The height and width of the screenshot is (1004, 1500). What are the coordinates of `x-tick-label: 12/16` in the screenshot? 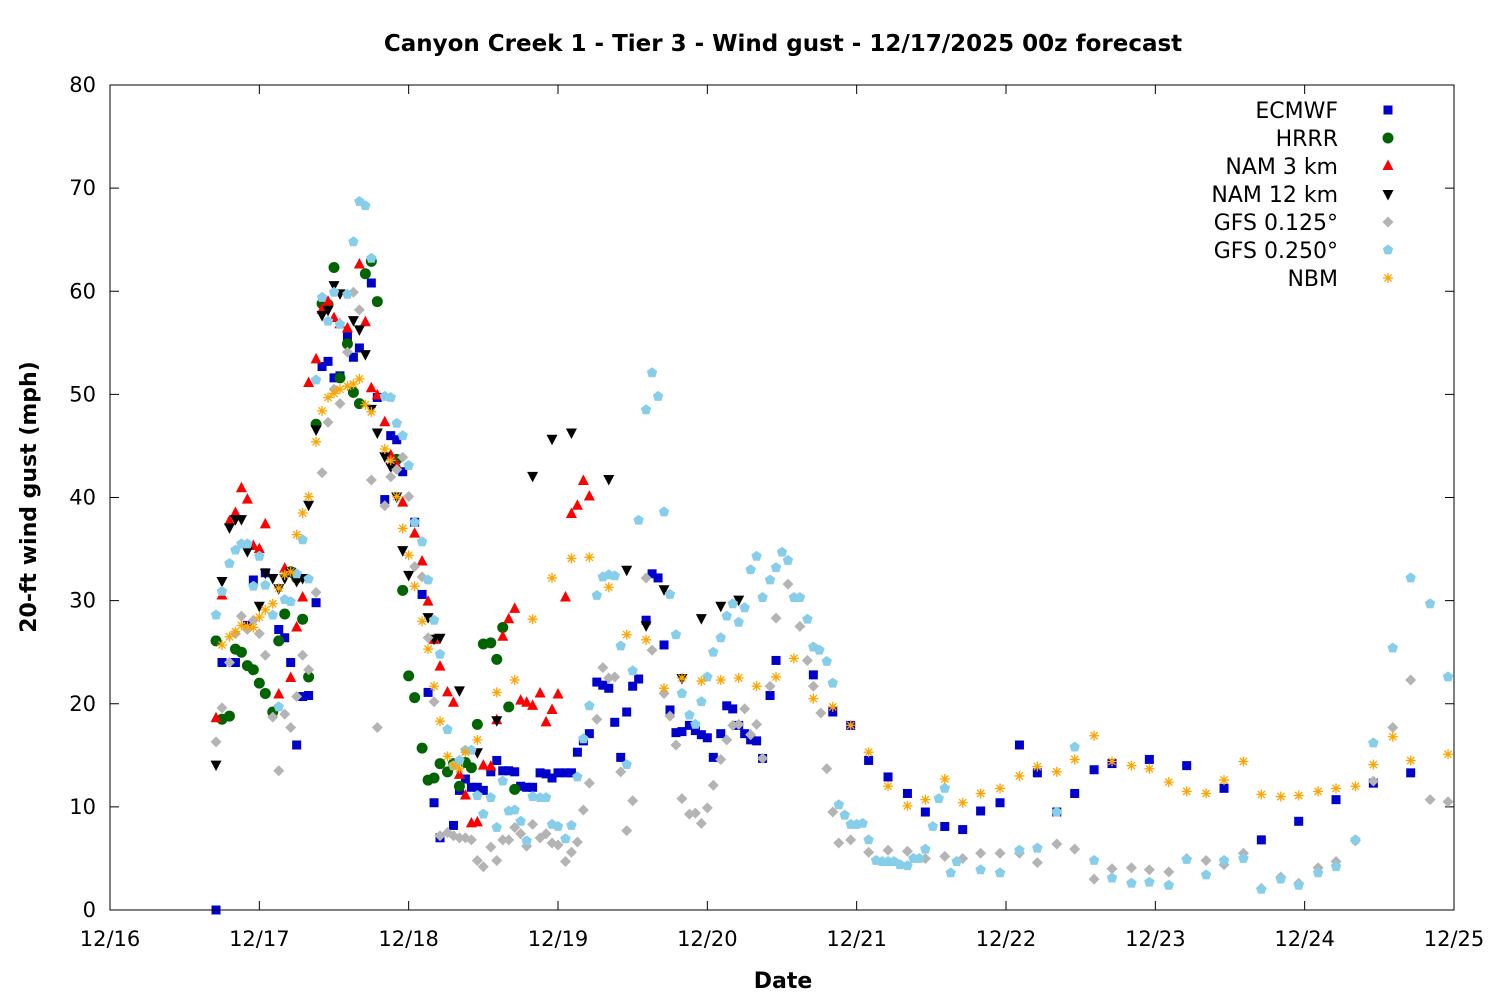 It's located at (110, 939).